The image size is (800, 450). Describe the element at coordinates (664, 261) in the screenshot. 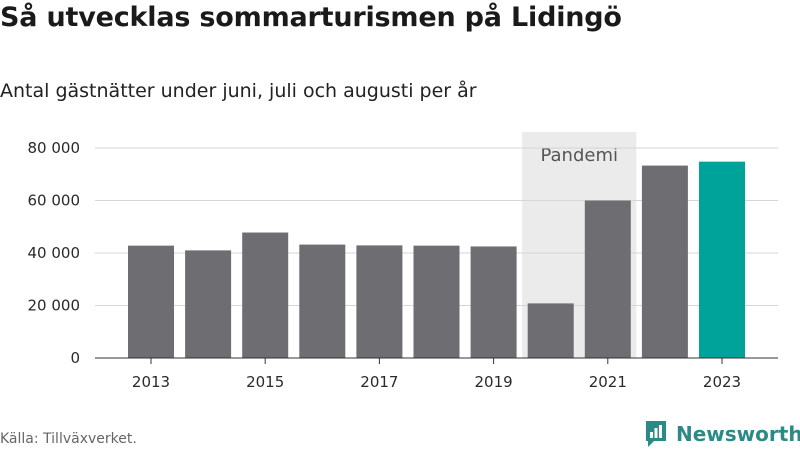

I see `bar-2022` at that location.